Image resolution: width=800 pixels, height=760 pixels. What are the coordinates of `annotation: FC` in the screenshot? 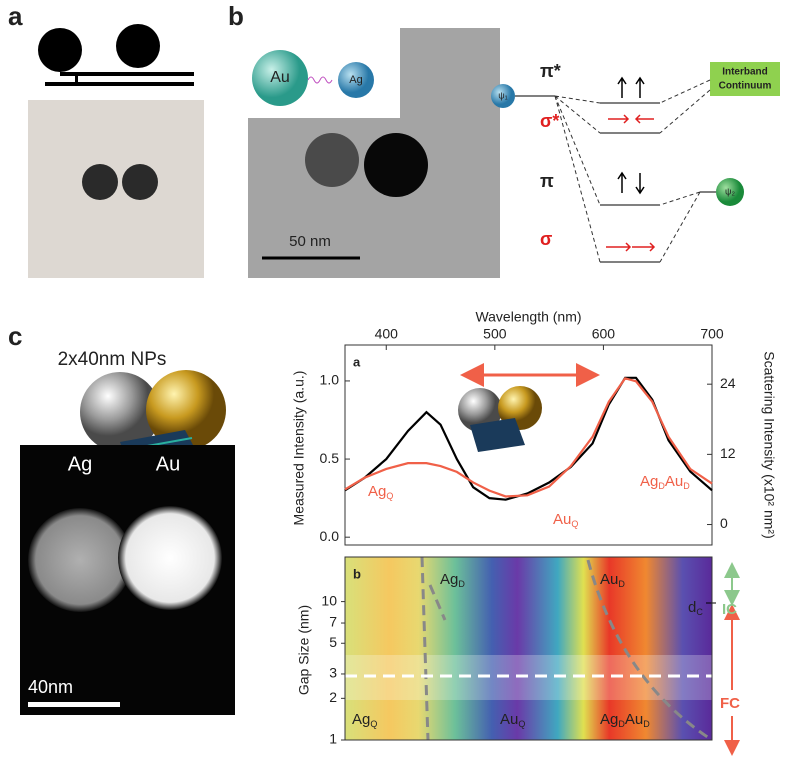 It's located at (730, 703).